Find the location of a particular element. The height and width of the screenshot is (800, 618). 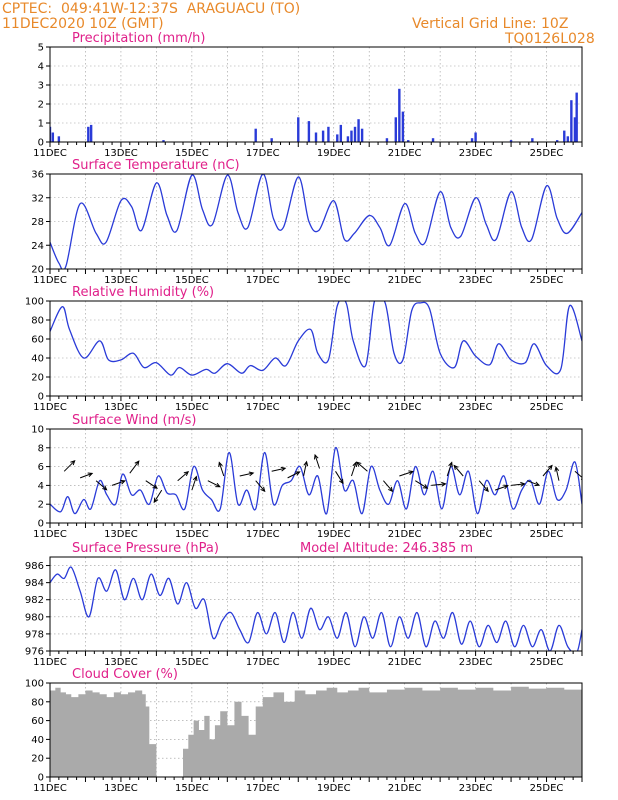

y-tick-label: 10 is located at coordinates (37, 430).